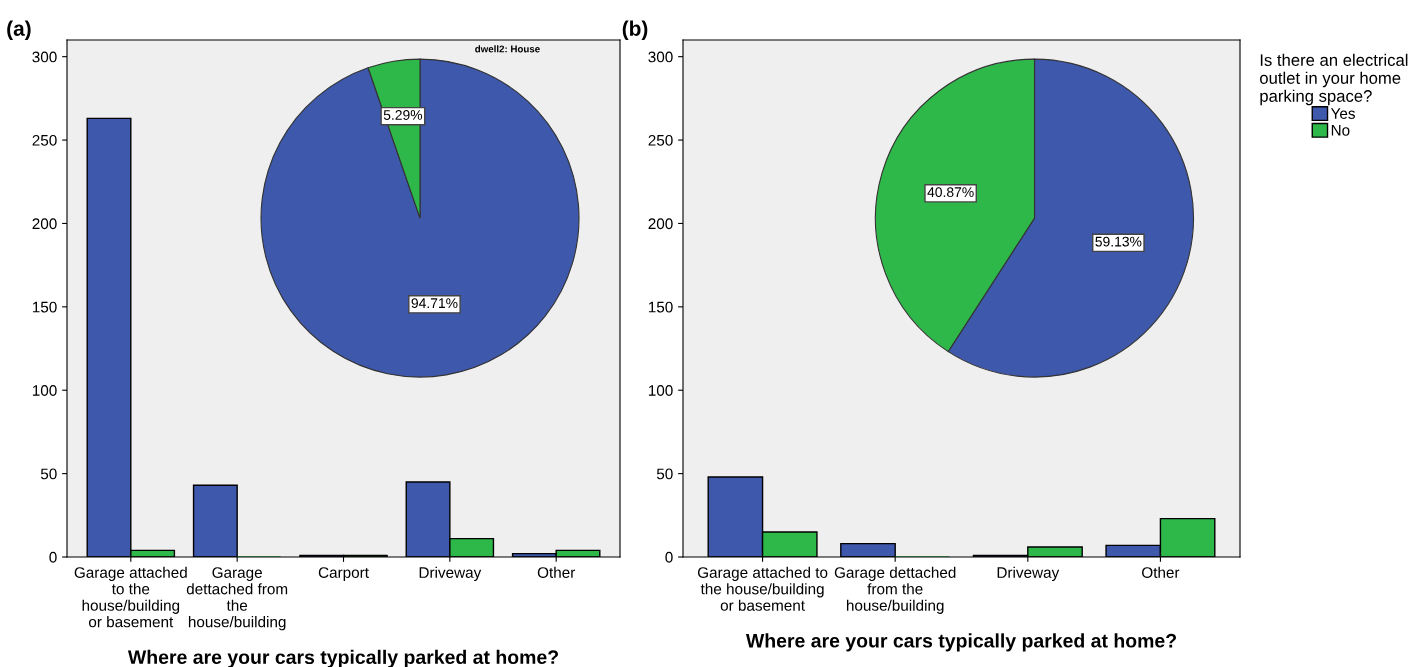 The height and width of the screenshot is (667, 1425). Describe the element at coordinates (950, 192) in the screenshot. I see `data-label: 40.87%` at that location.